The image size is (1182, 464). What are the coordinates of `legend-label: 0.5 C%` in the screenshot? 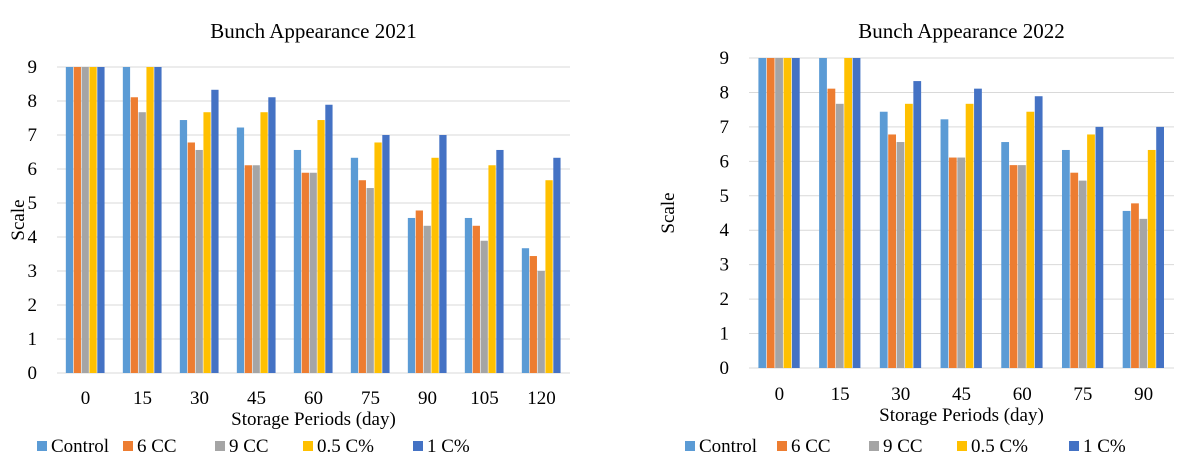 It's located at (345, 446).